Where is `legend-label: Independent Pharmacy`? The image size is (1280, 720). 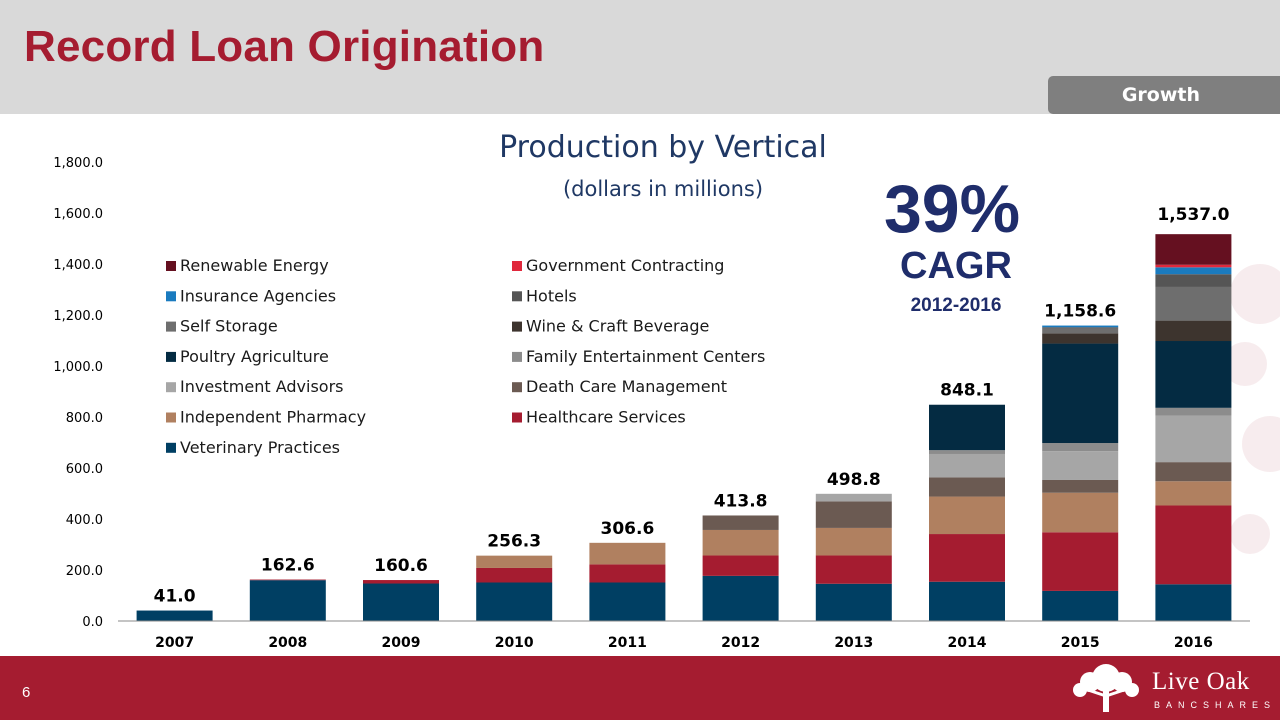 legend-label: Independent Pharmacy is located at coordinates (273, 417).